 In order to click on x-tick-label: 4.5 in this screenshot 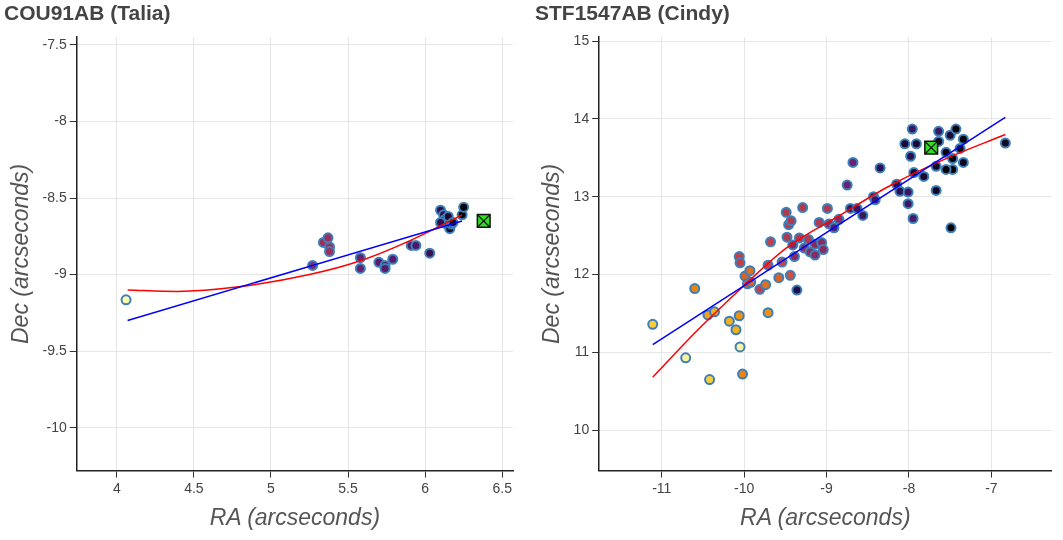, I will do `click(194, 487)`.